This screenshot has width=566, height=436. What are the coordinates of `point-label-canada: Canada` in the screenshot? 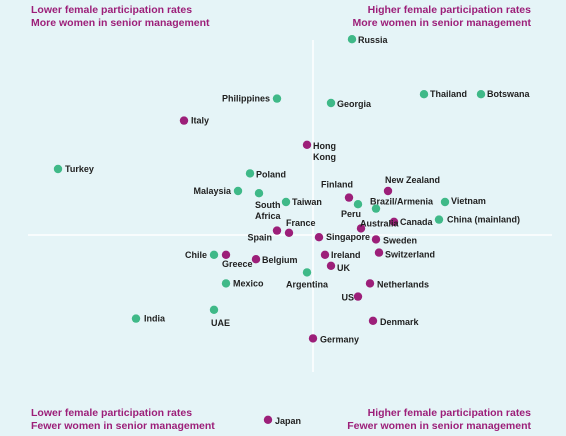 It's located at (417, 222).